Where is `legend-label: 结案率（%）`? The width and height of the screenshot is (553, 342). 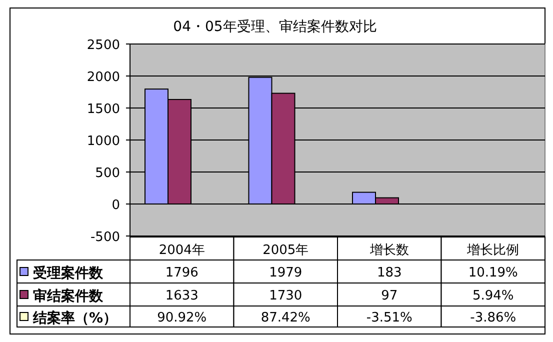 legend-label: 结案率（%） is located at coordinates (75, 318).